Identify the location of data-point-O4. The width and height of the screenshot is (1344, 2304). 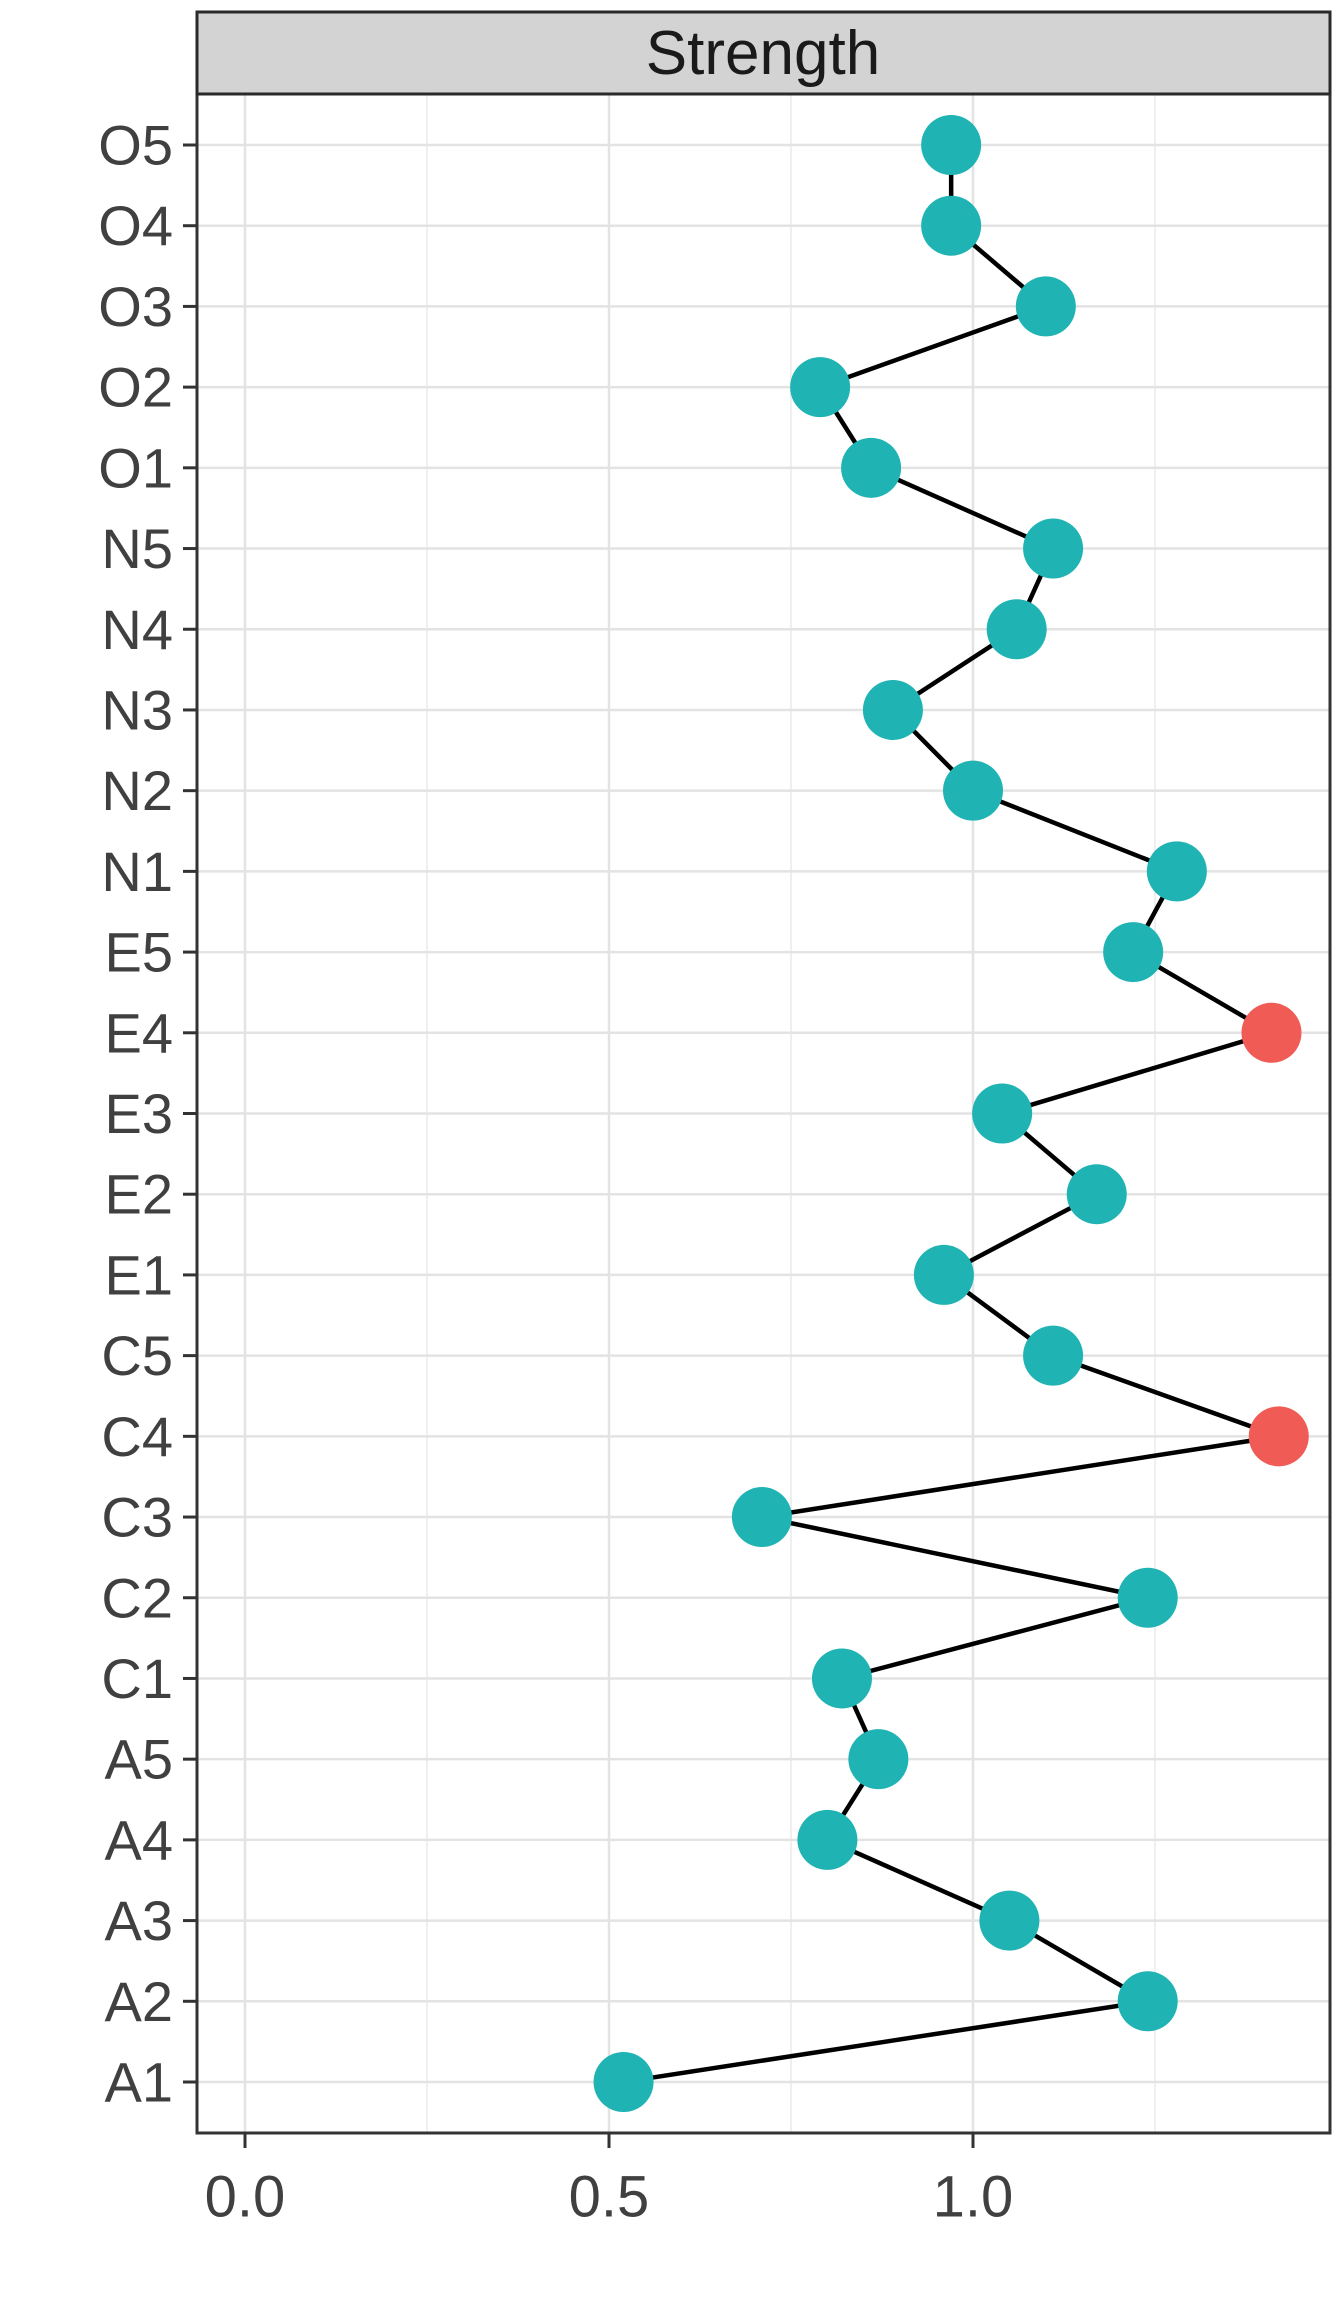
(951, 225).